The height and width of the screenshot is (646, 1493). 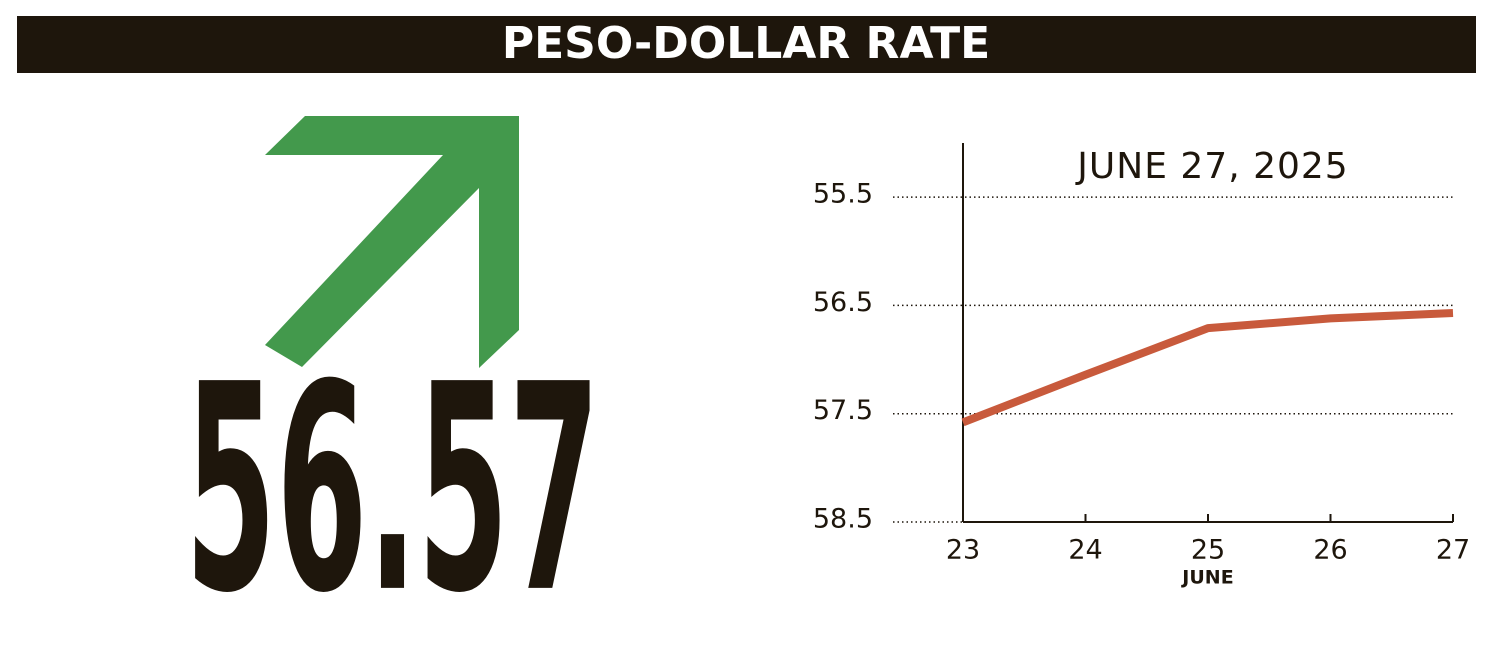 I want to click on rate-line, so click(x=1207, y=368).